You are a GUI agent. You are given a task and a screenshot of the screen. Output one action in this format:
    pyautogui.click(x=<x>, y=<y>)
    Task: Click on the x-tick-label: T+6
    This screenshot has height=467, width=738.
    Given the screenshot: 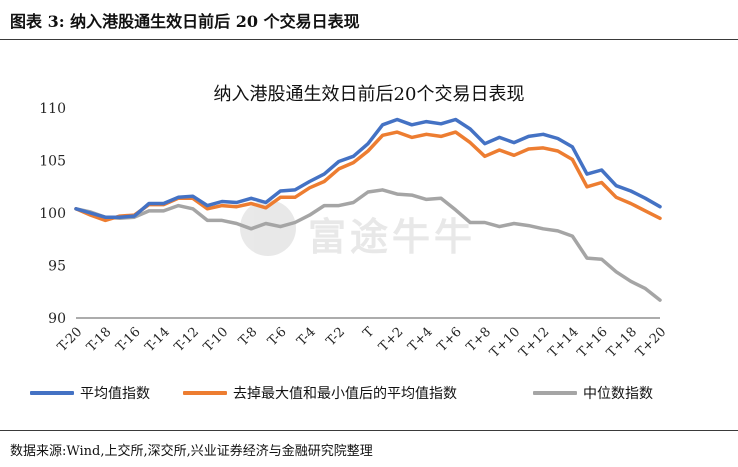 What is the action you would take?
    pyautogui.click(x=450, y=340)
    